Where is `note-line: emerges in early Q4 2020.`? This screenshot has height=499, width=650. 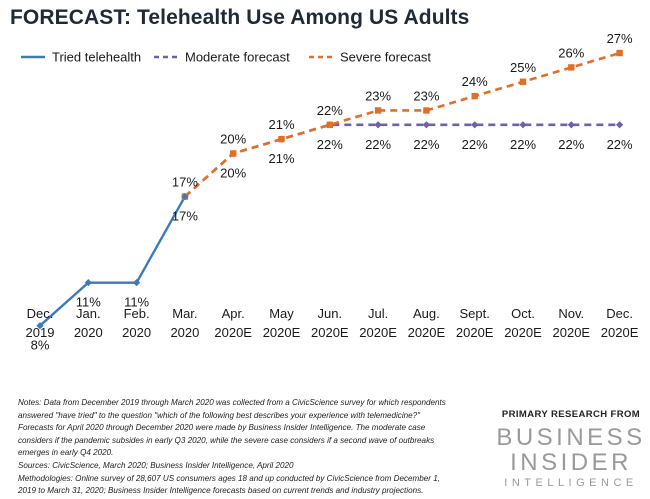 note-line: emerges in early Q4 2020. is located at coordinates (66, 453).